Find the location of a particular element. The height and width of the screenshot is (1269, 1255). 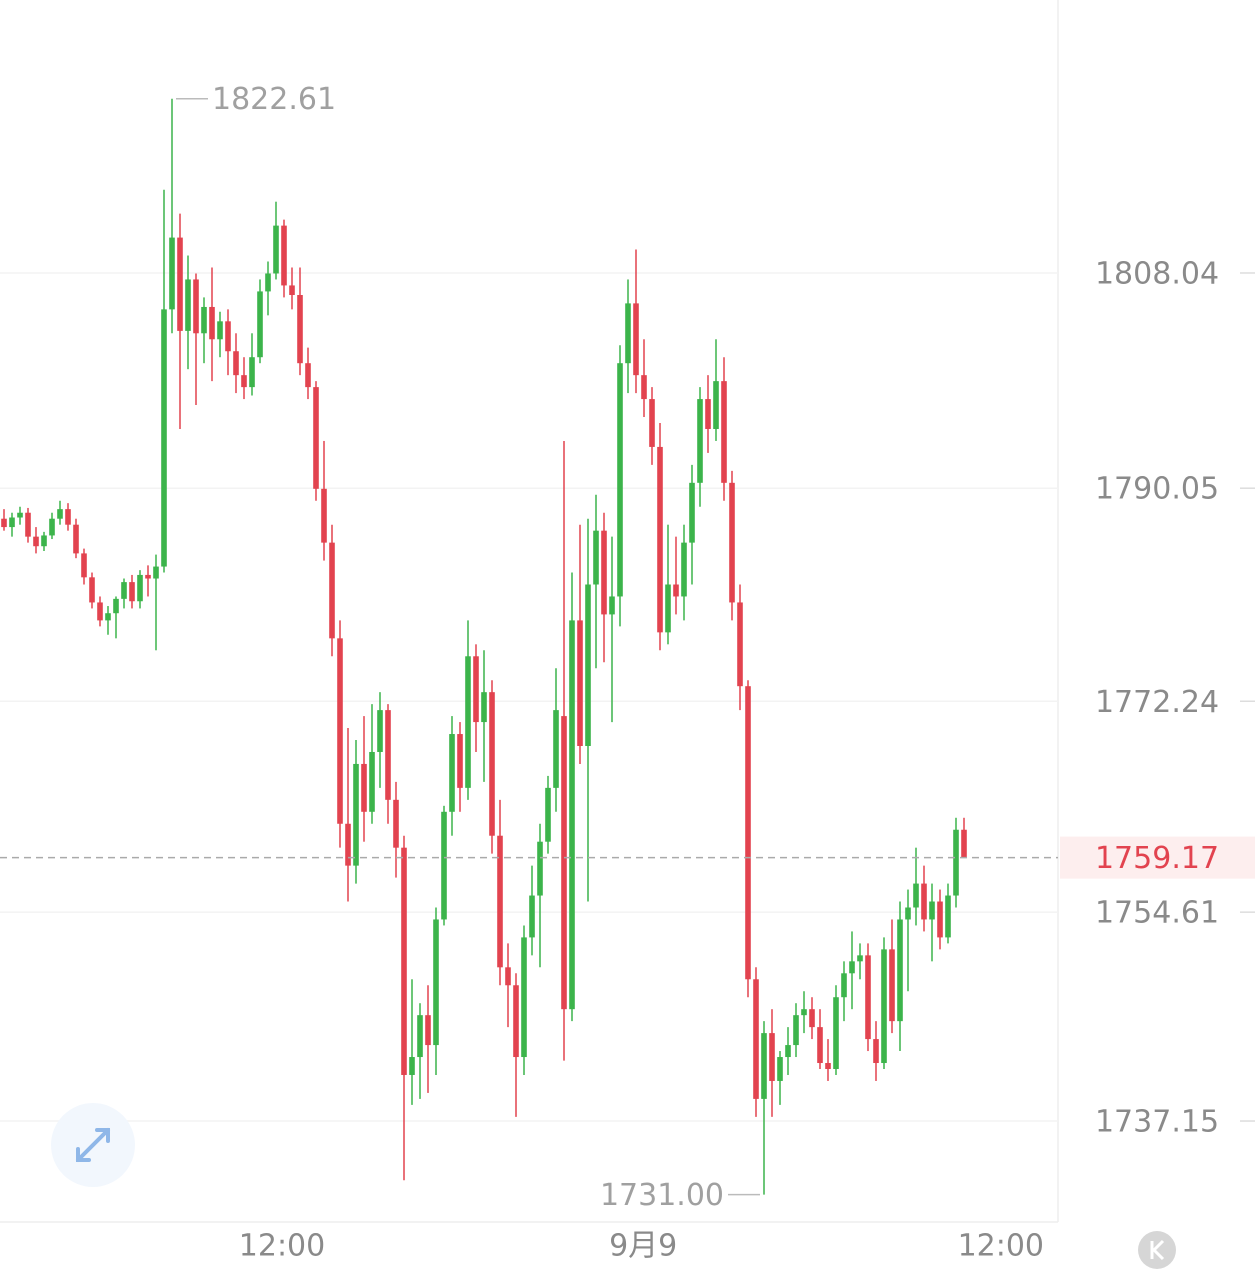

y-tick-label: 1808.04 is located at coordinates (1157, 273).